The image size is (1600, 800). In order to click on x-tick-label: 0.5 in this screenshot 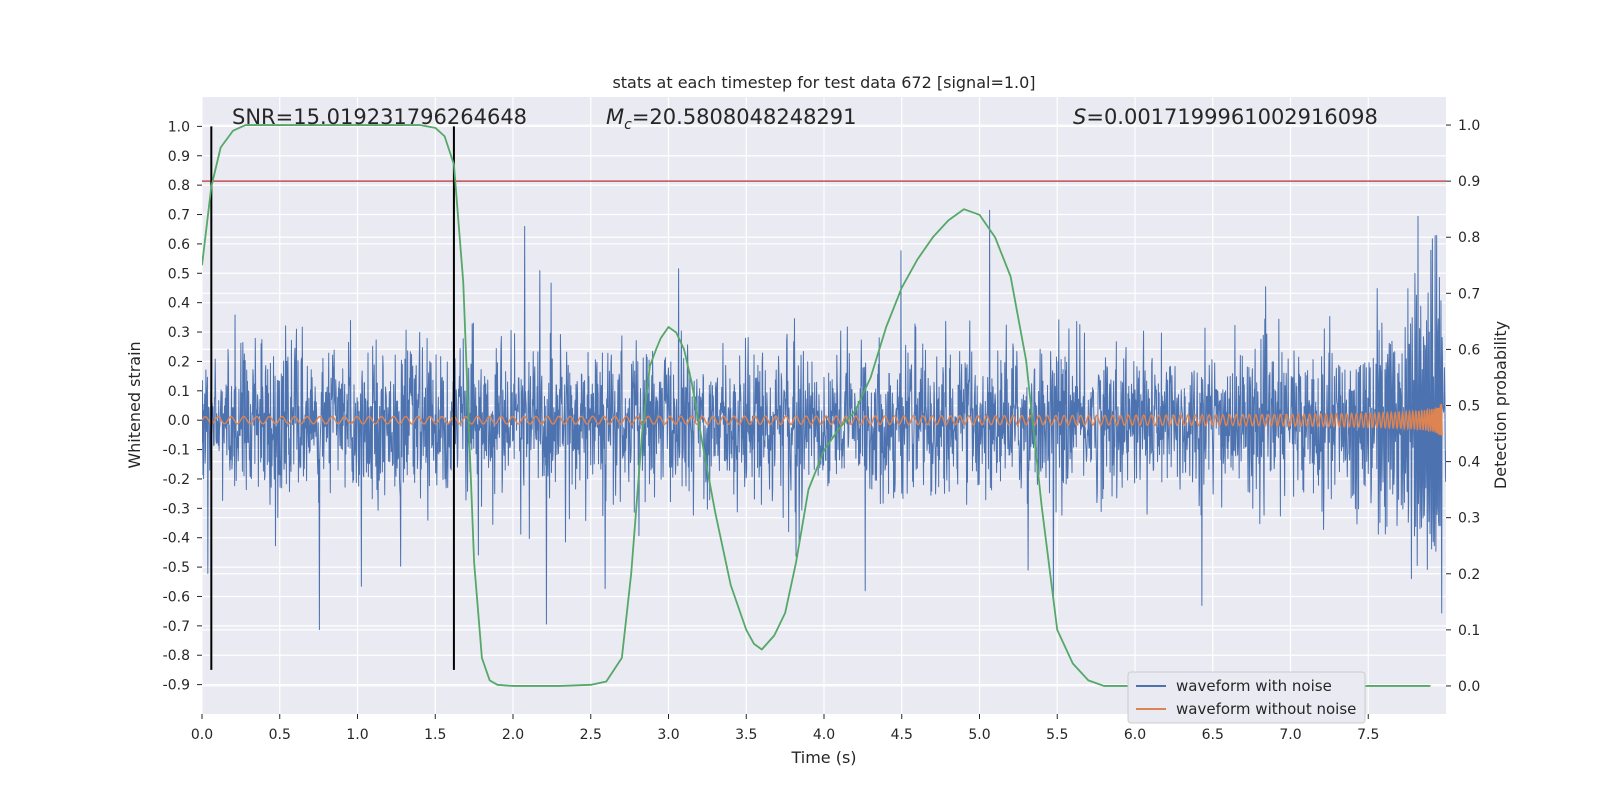, I will do `click(280, 735)`.